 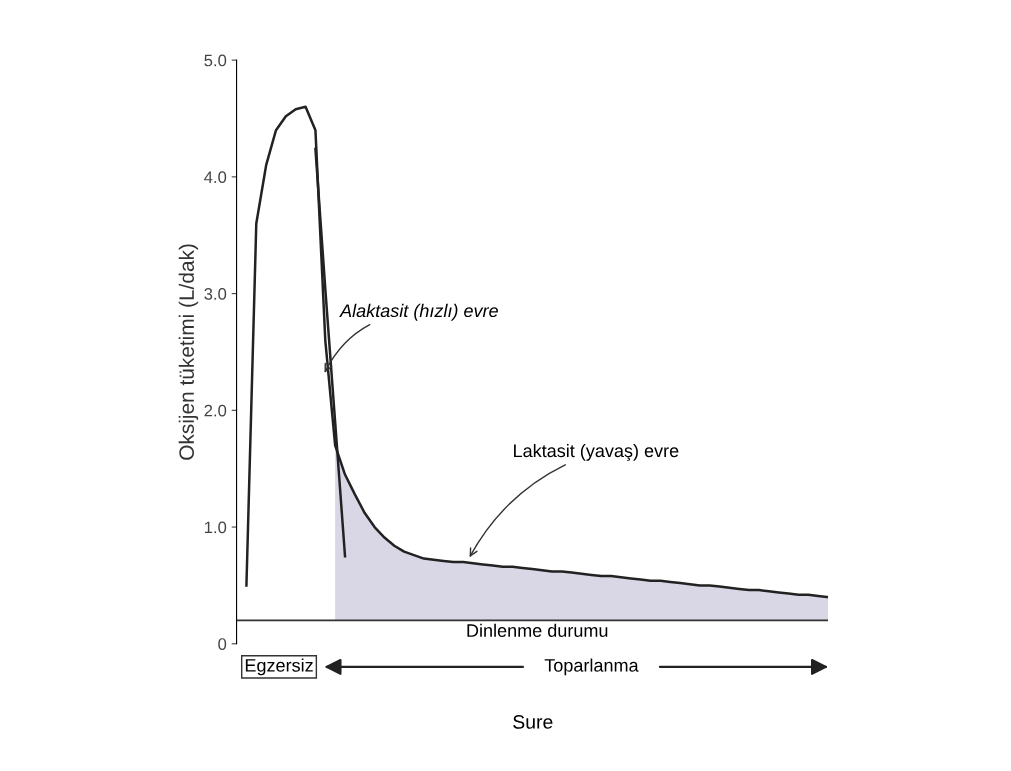 I want to click on annotation: Alaktasit (hızlı) evre, so click(x=418, y=312).